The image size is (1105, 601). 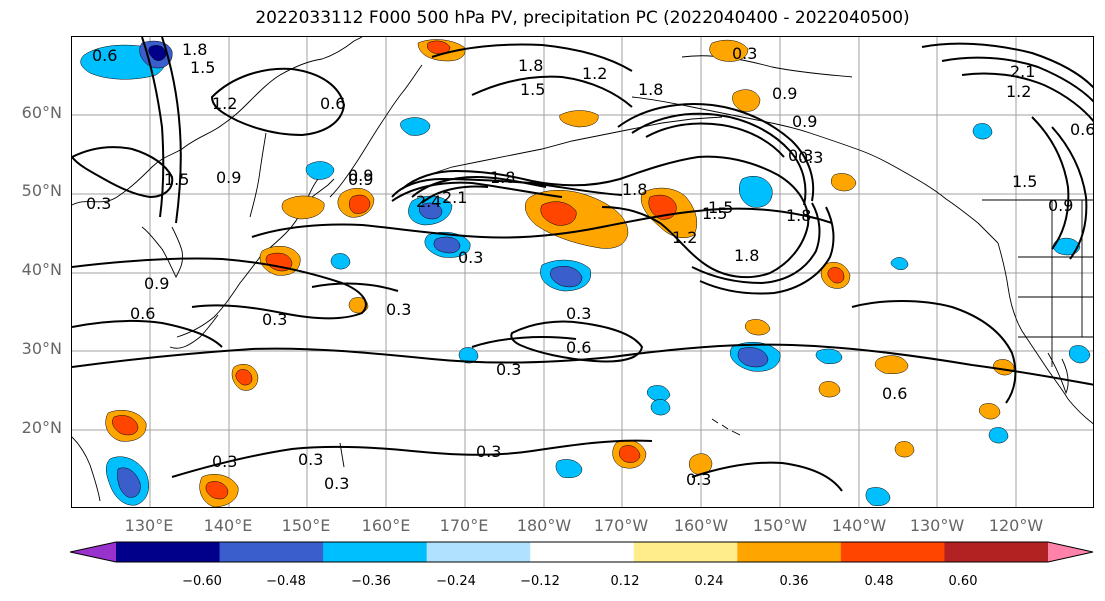 I want to click on lat-label: 30°N, so click(x=41, y=348).